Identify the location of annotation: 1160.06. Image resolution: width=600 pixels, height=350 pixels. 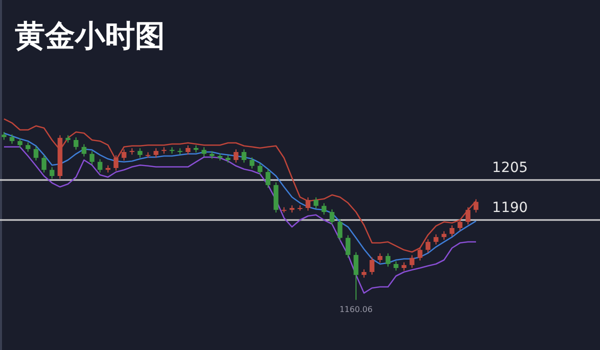
(356, 309).